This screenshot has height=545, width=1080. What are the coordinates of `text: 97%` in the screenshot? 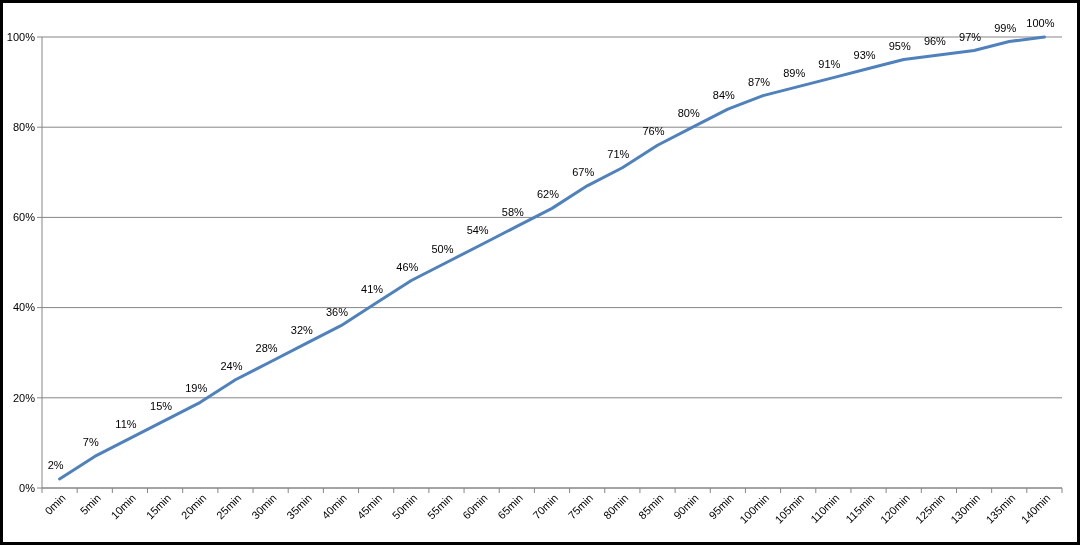 It's located at (970, 36).